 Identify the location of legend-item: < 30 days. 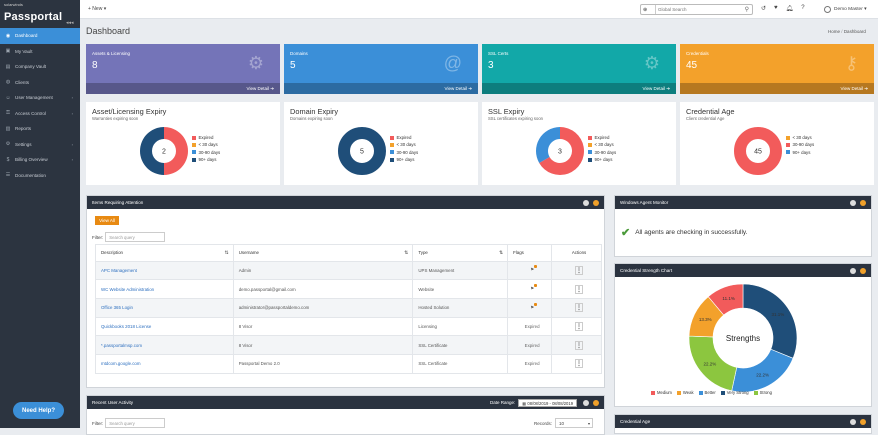
(602, 144).